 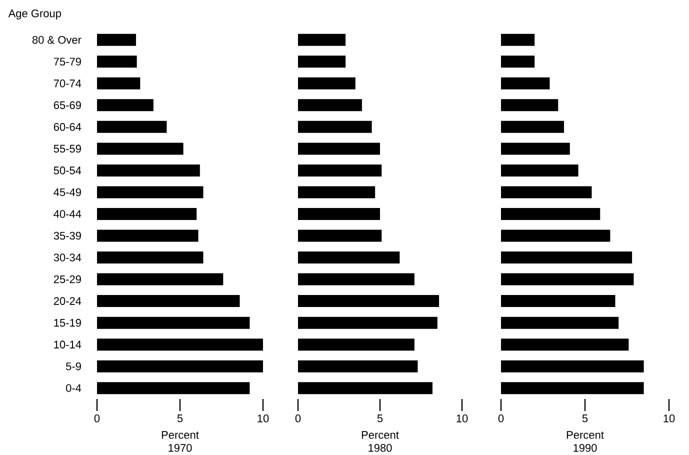 I want to click on x-axis-title: Percent 1970, so click(x=180, y=441).